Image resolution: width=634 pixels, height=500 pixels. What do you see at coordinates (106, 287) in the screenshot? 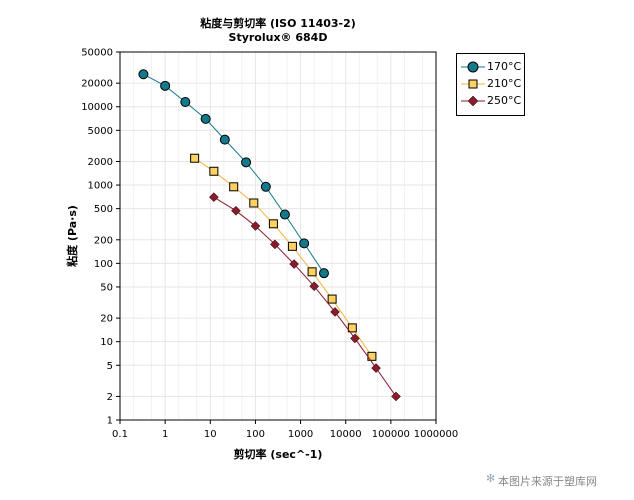
I see `y-tick-label: 50` at bounding box center [106, 287].